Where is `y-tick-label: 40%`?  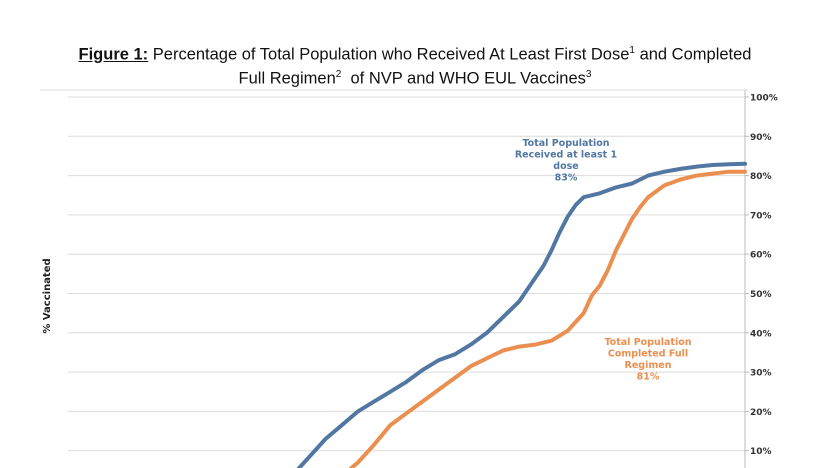 y-tick-label: 40% is located at coordinates (761, 334).